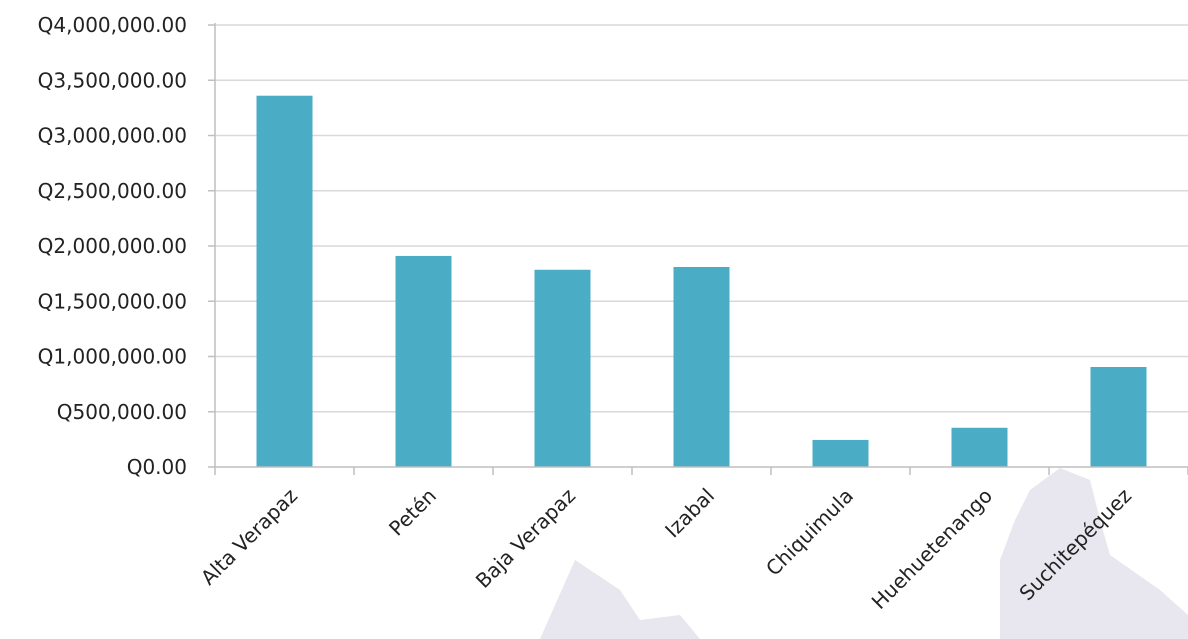  What do you see at coordinates (1094, 553) in the screenshot?
I see `watermark-shape-right` at bounding box center [1094, 553].